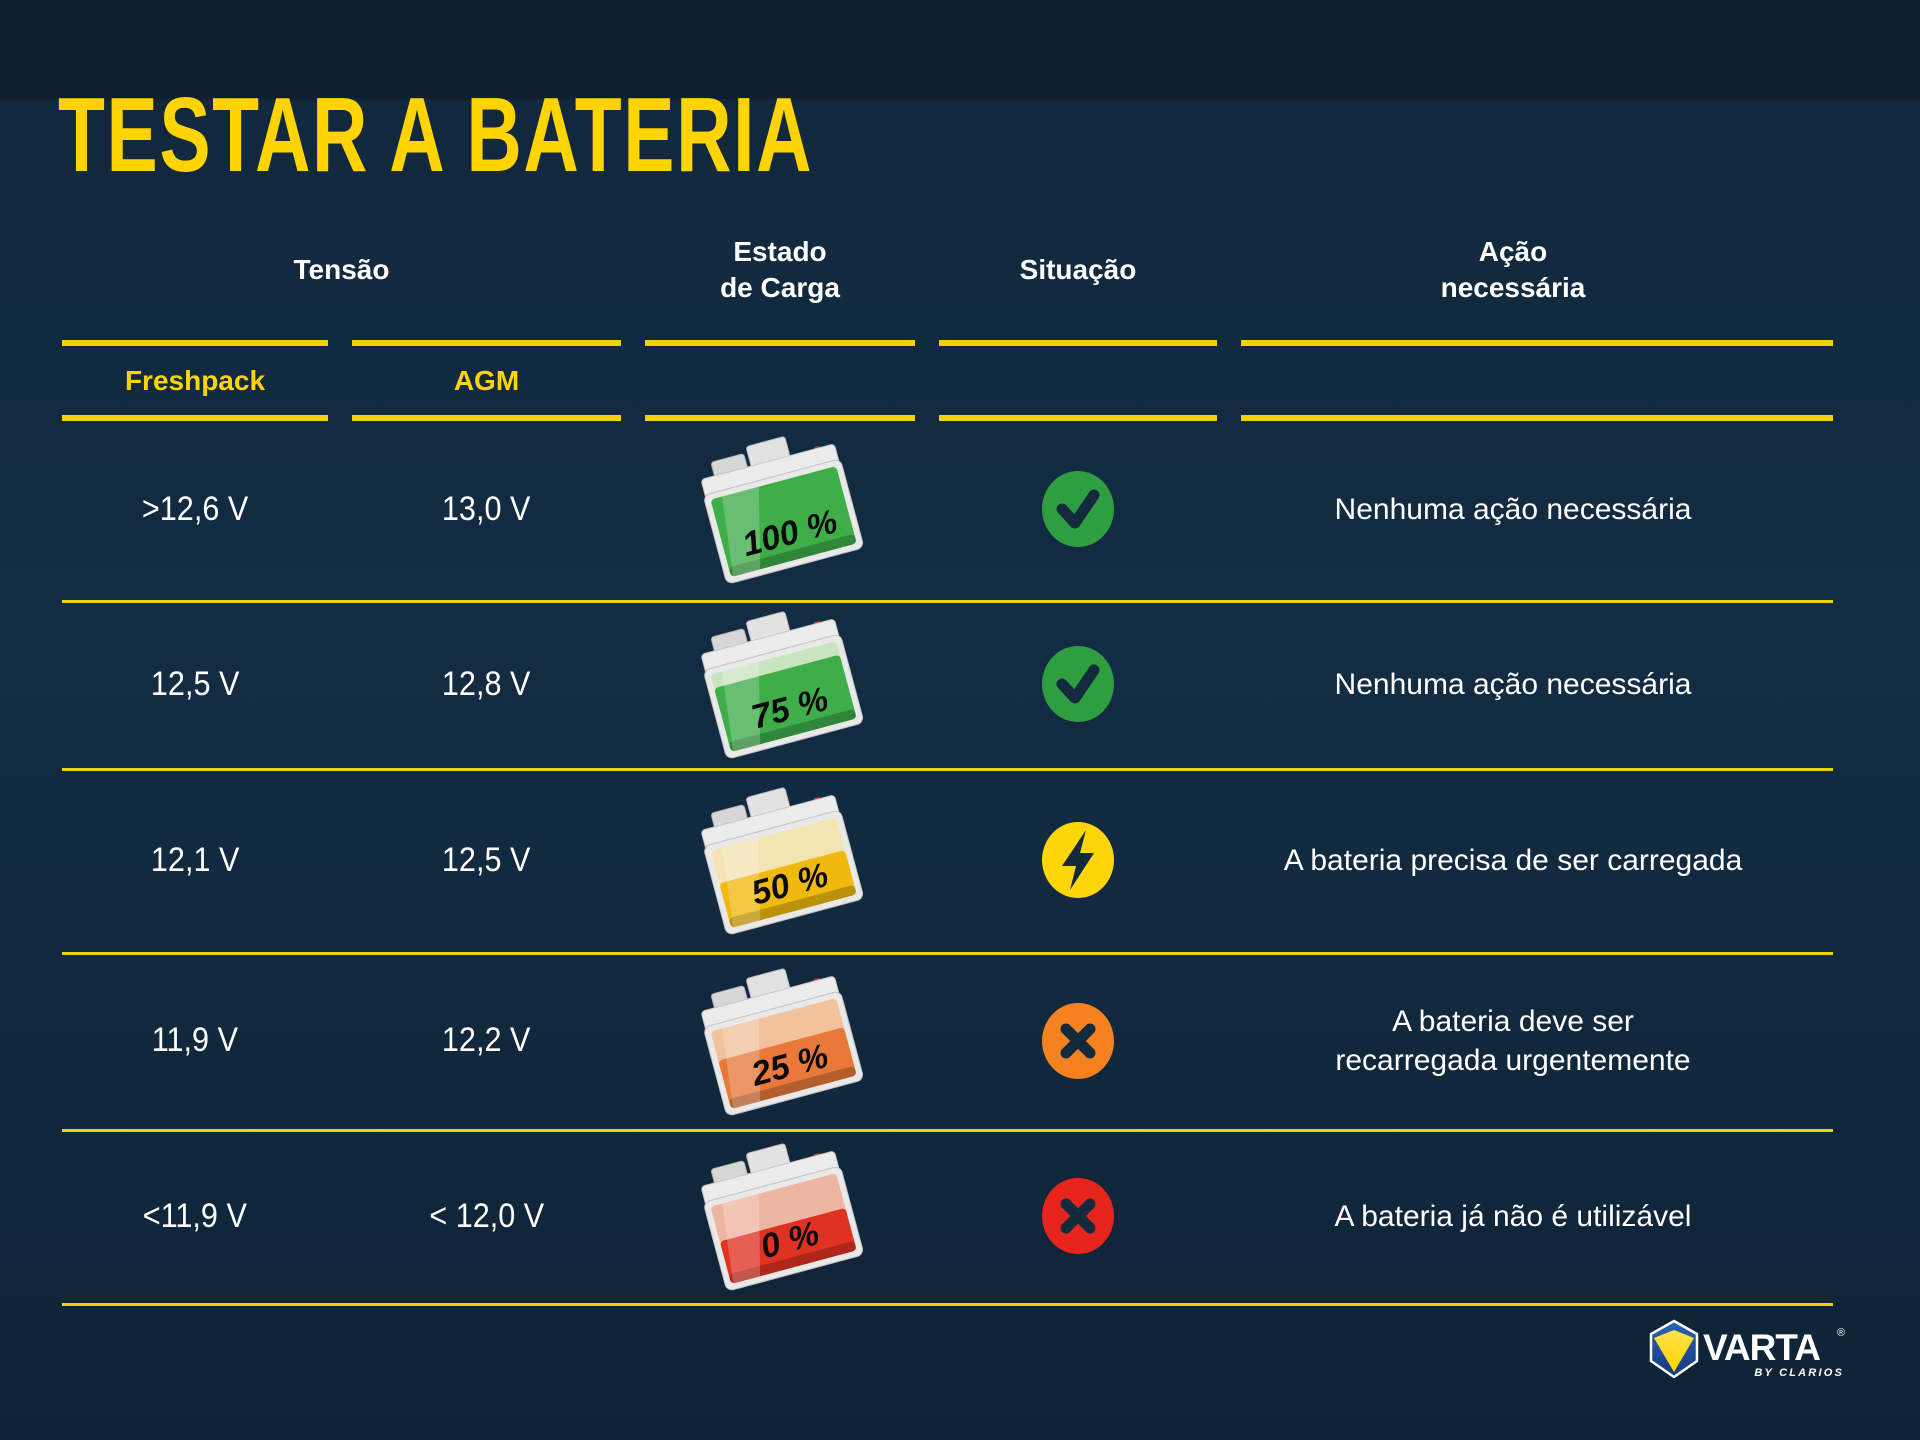 Image resolution: width=1920 pixels, height=1440 pixels. What do you see at coordinates (486, 1215) in the screenshot?
I see `voltage-agm-value: < 12,0 V` at bounding box center [486, 1215].